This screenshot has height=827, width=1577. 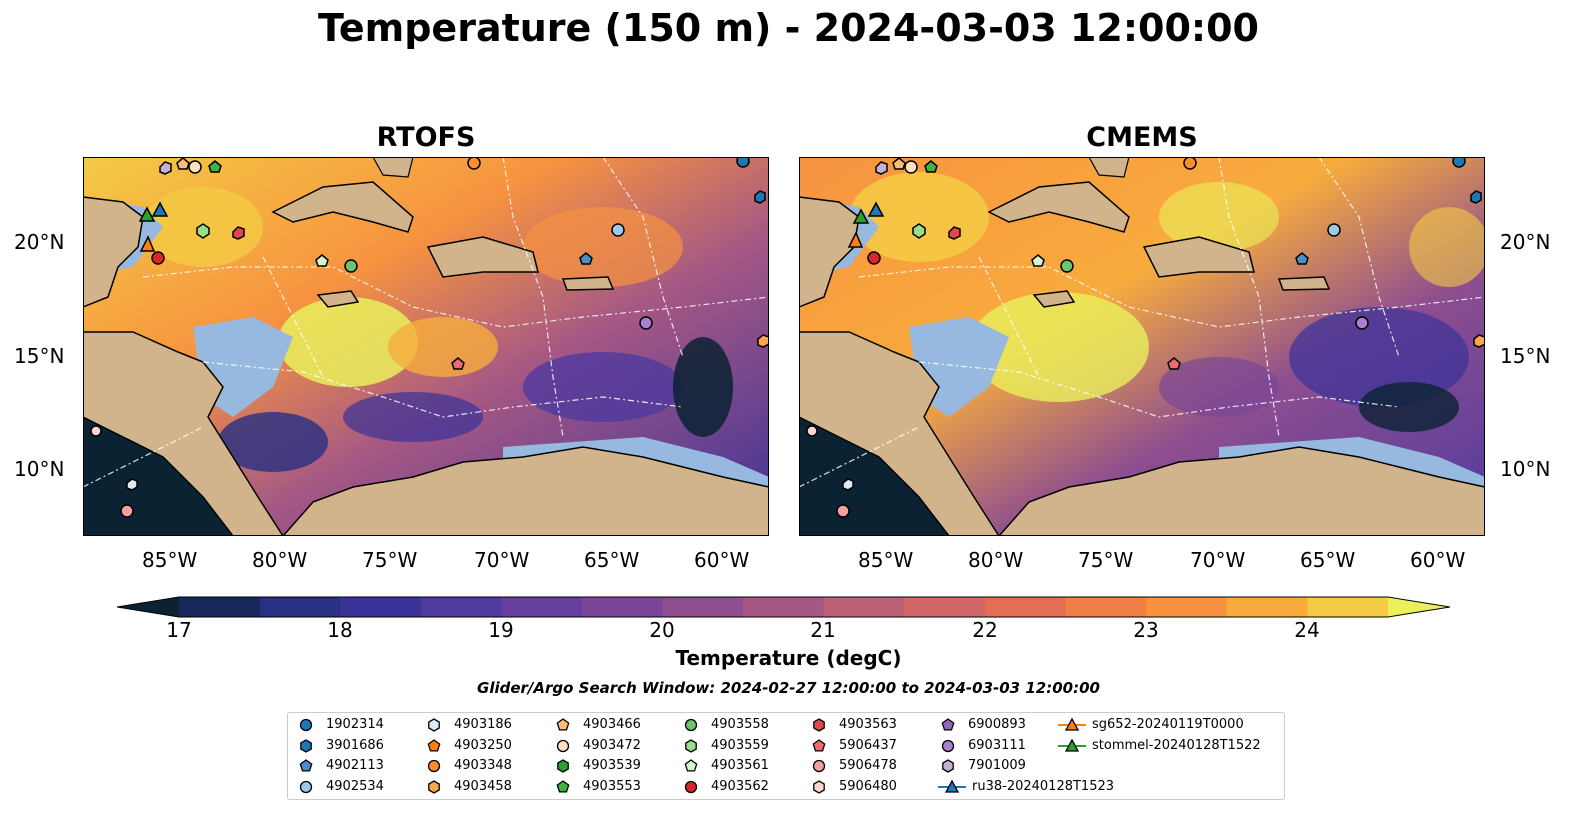 What do you see at coordinates (483, 786) in the screenshot?
I see `legend-label: 4903458` at bounding box center [483, 786].